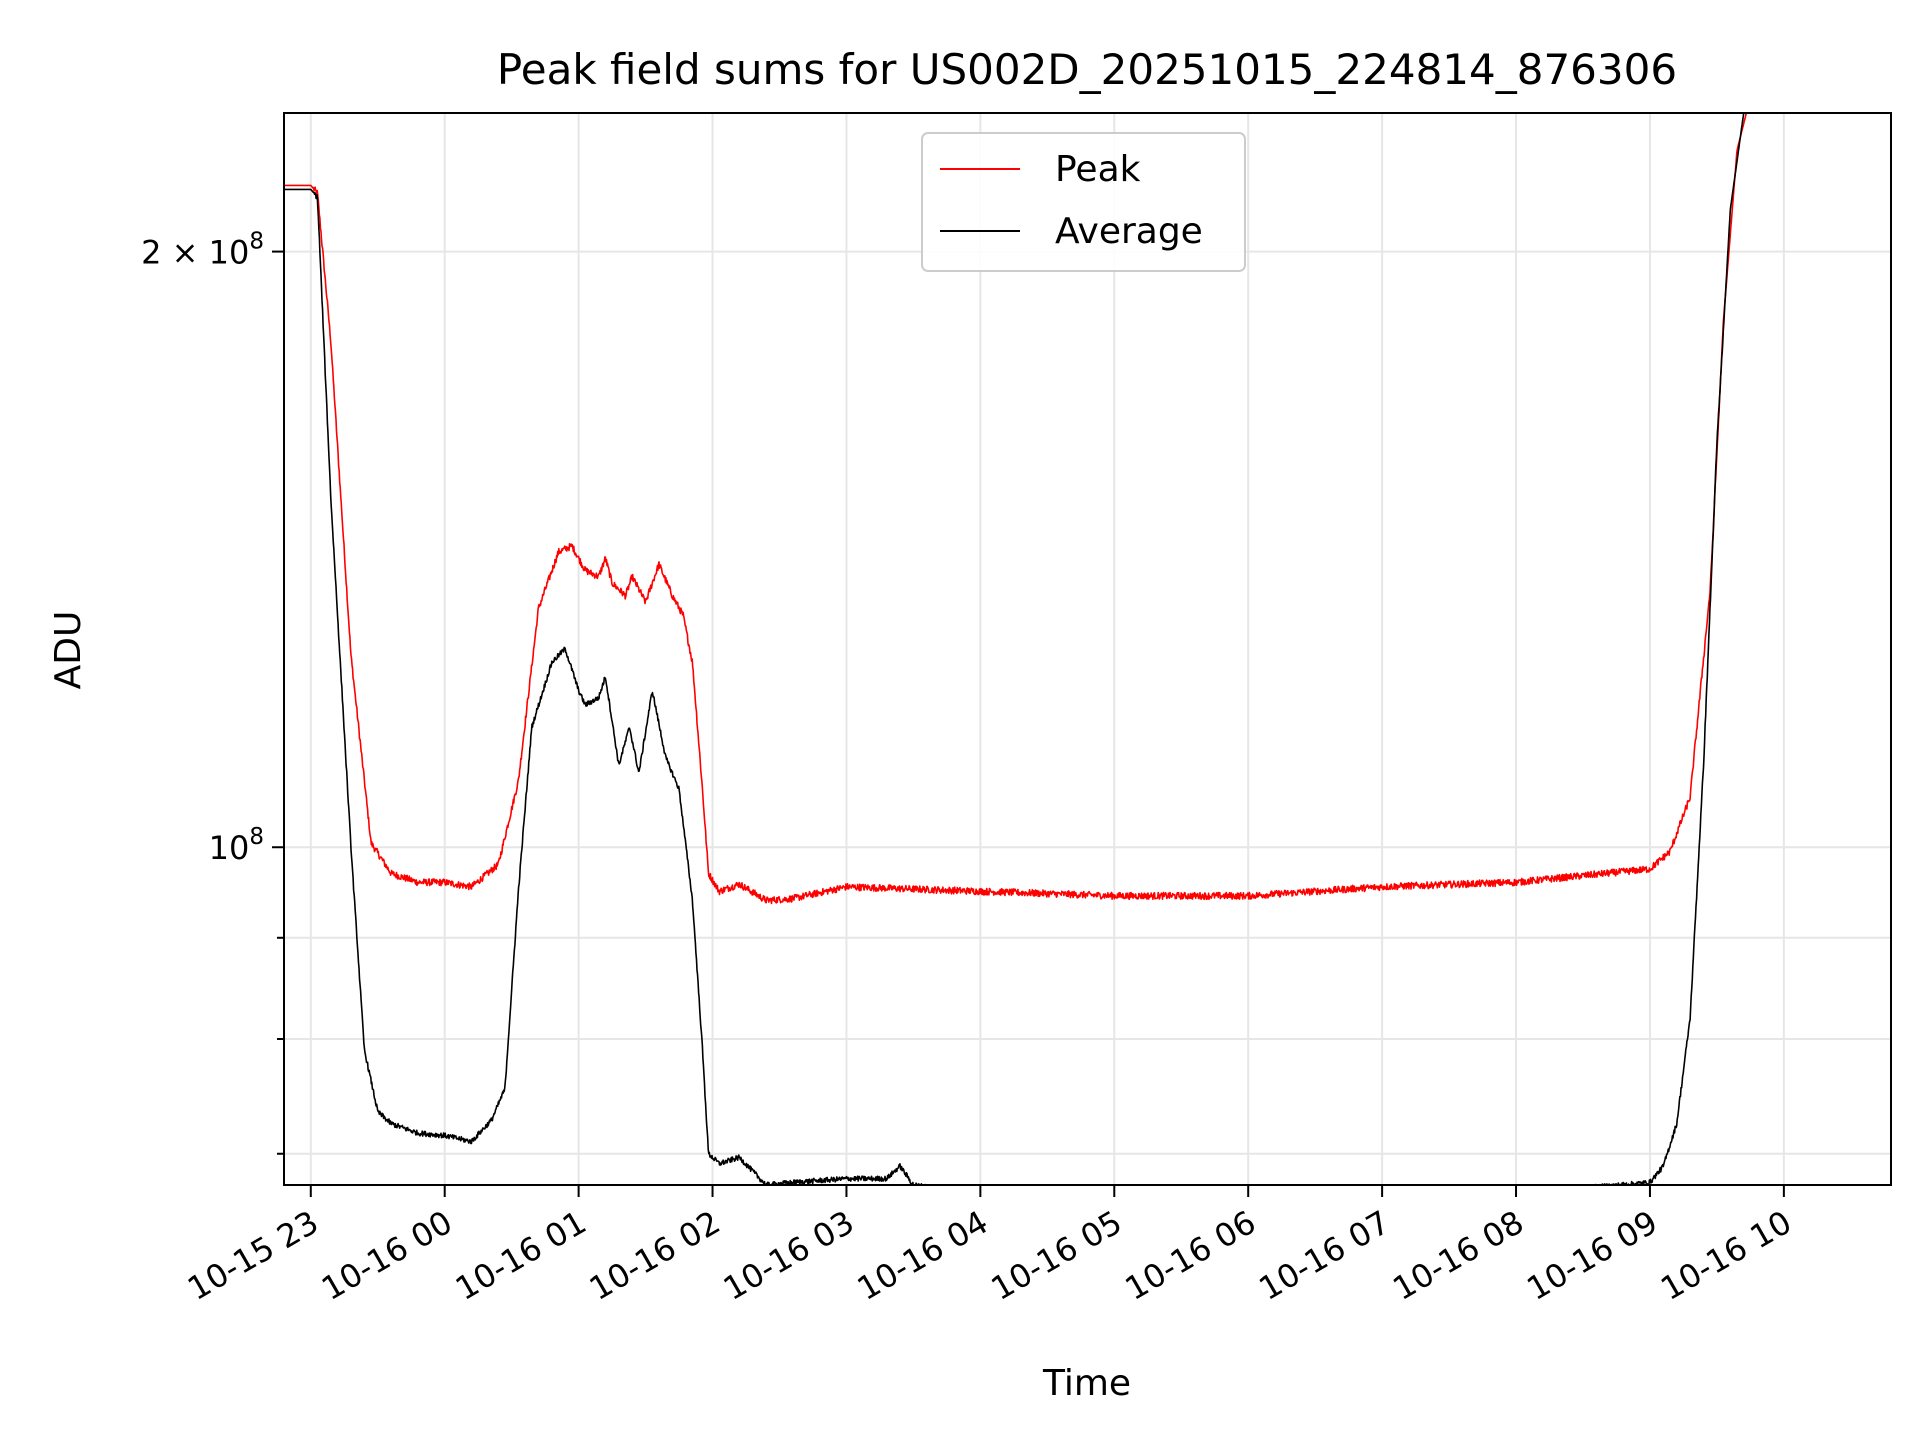 The image size is (1920, 1440). I want to click on x-tick-label: 10-15 23, so click(253, 1255).